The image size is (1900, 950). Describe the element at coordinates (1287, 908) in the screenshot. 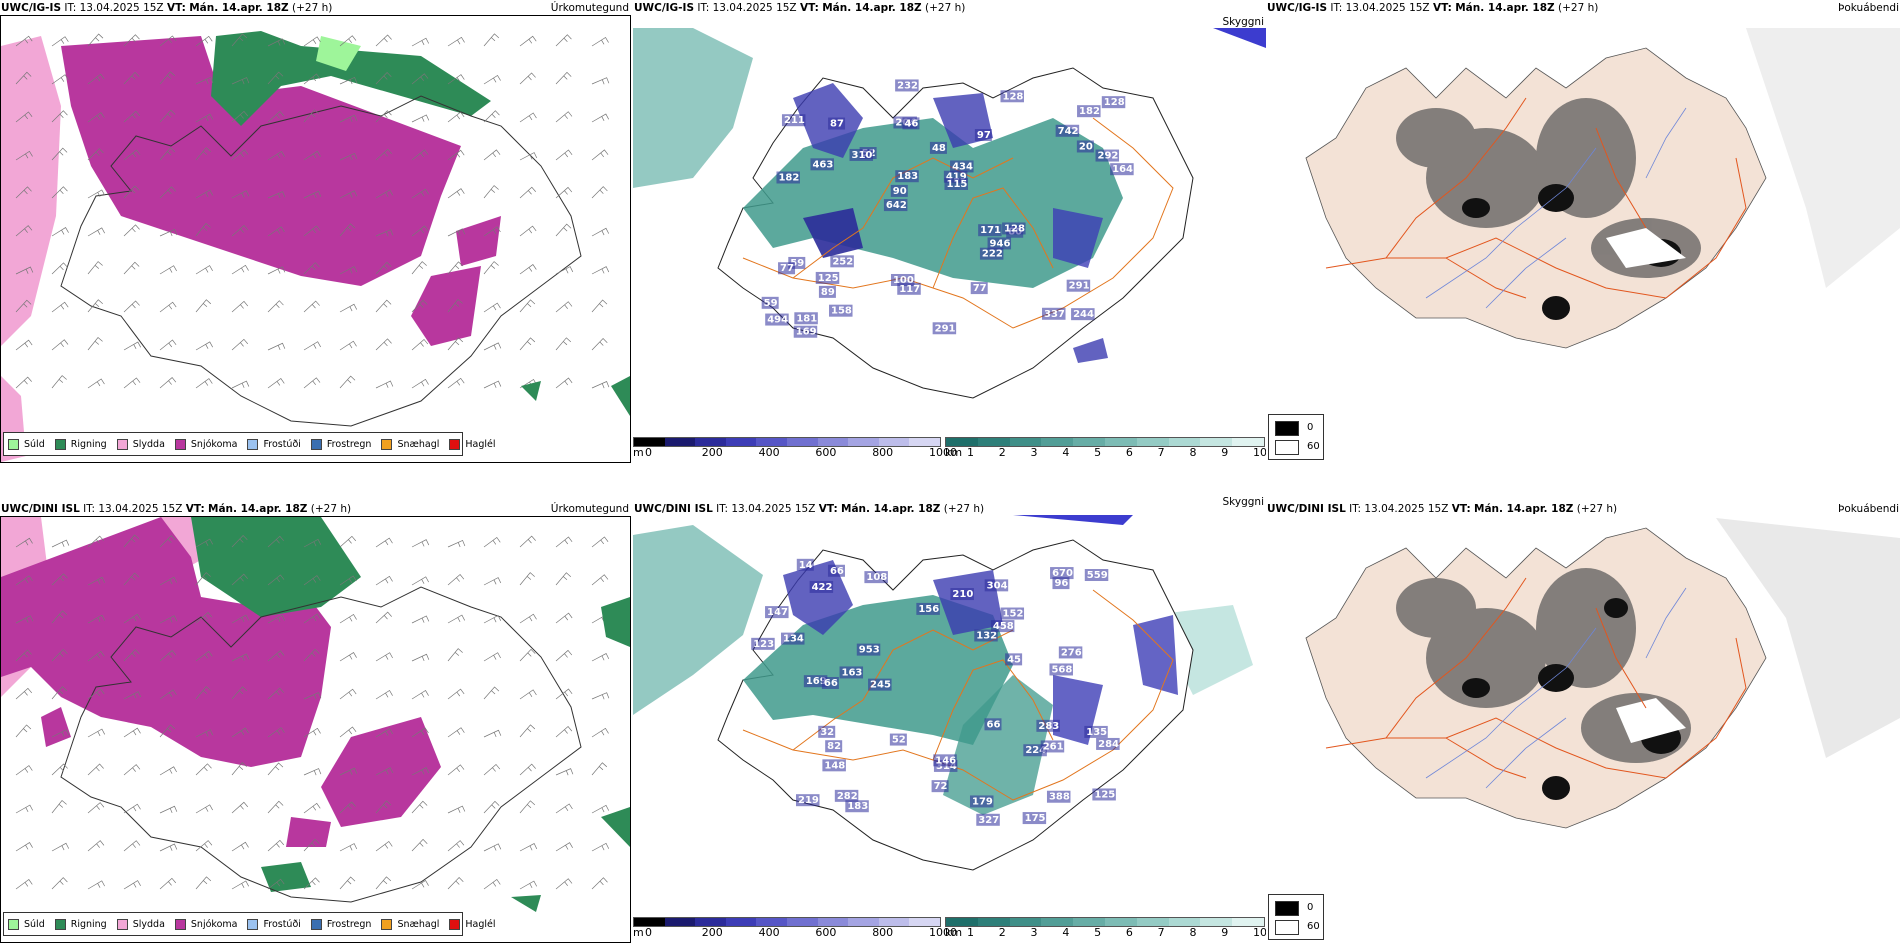

I see `fog-dark-swatch` at that location.